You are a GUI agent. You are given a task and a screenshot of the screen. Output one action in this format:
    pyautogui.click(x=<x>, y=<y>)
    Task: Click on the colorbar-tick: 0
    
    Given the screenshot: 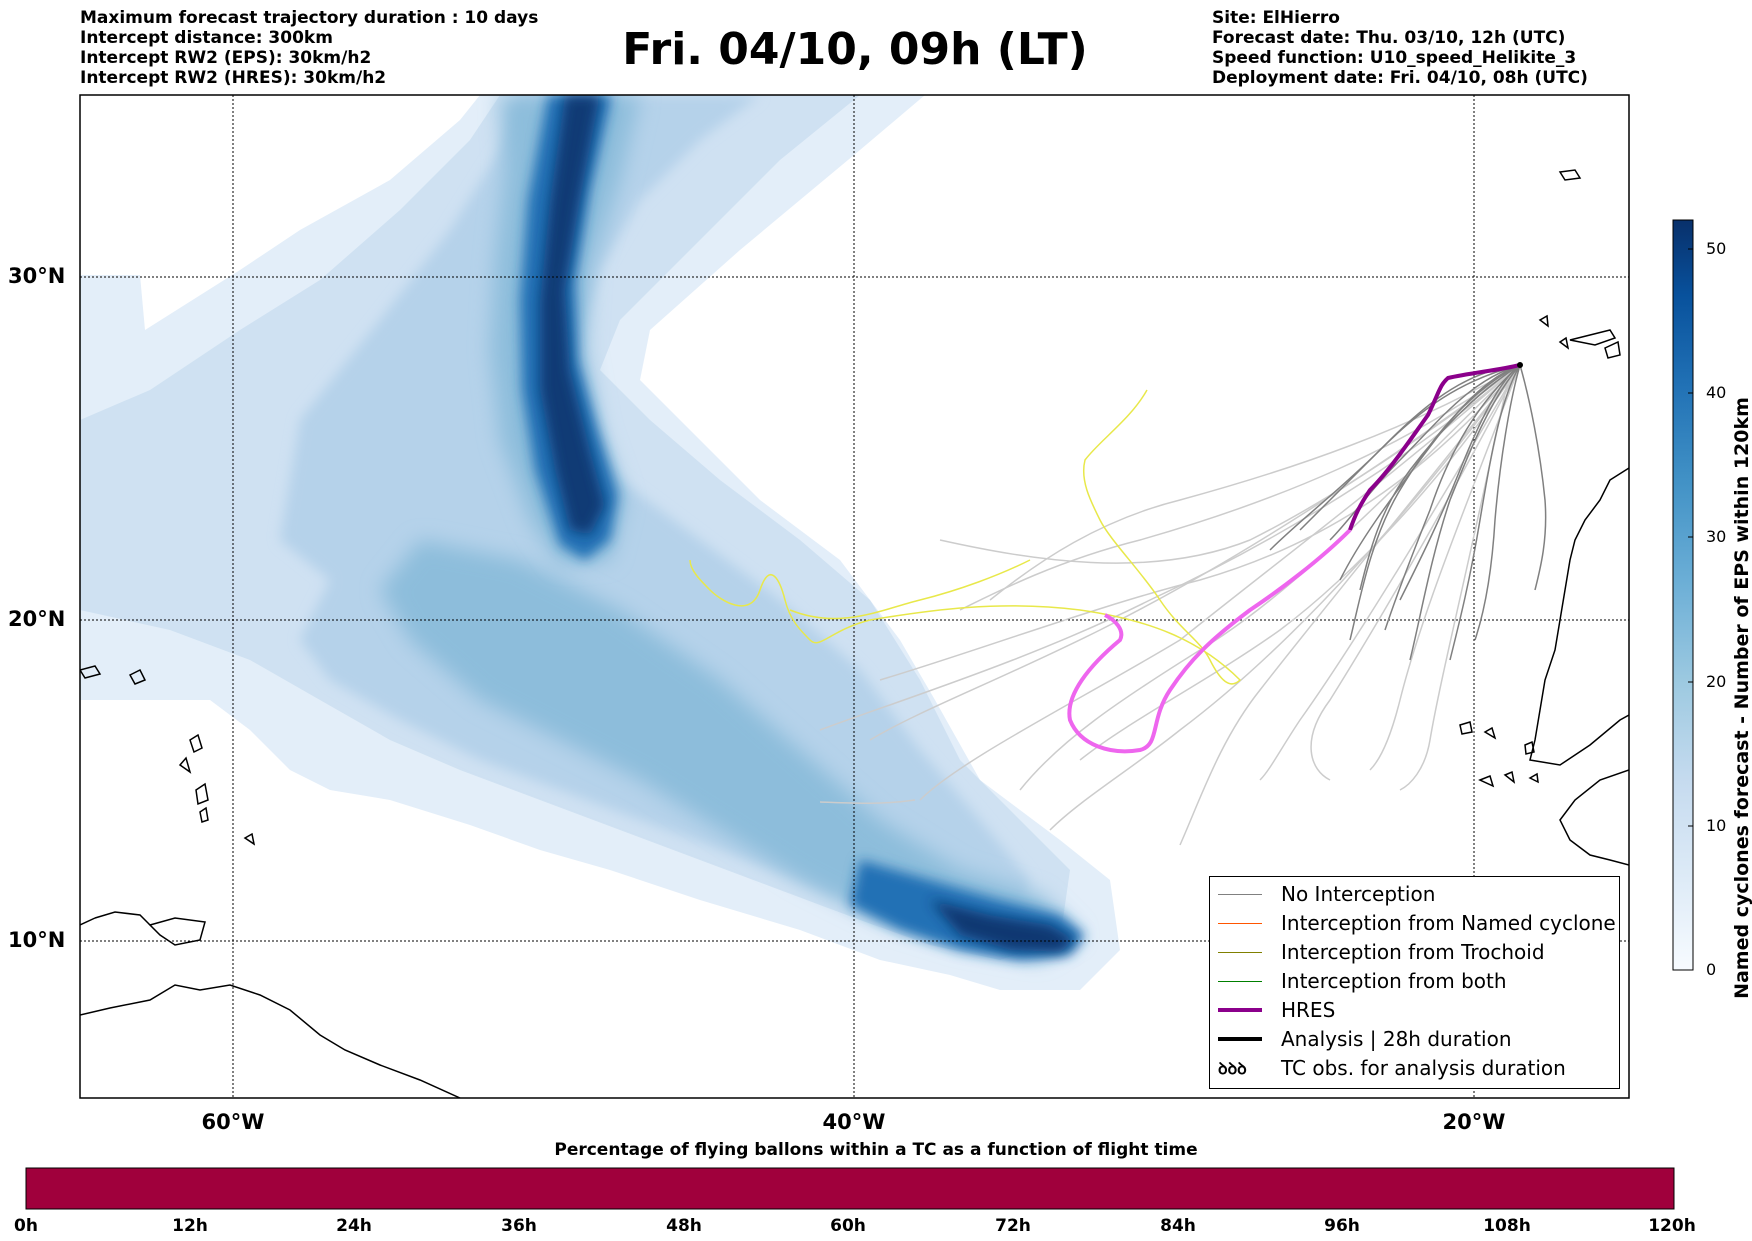 What is the action you would take?
    pyautogui.click(x=1711, y=969)
    